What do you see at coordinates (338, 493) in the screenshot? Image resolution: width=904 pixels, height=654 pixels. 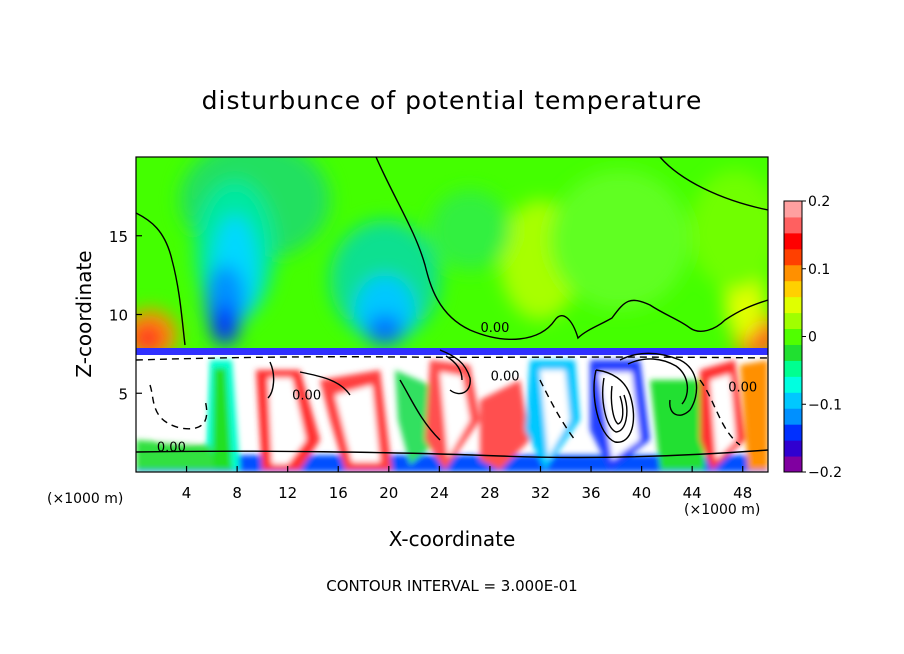 I see `x-tick-label: 16` at bounding box center [338, 493].